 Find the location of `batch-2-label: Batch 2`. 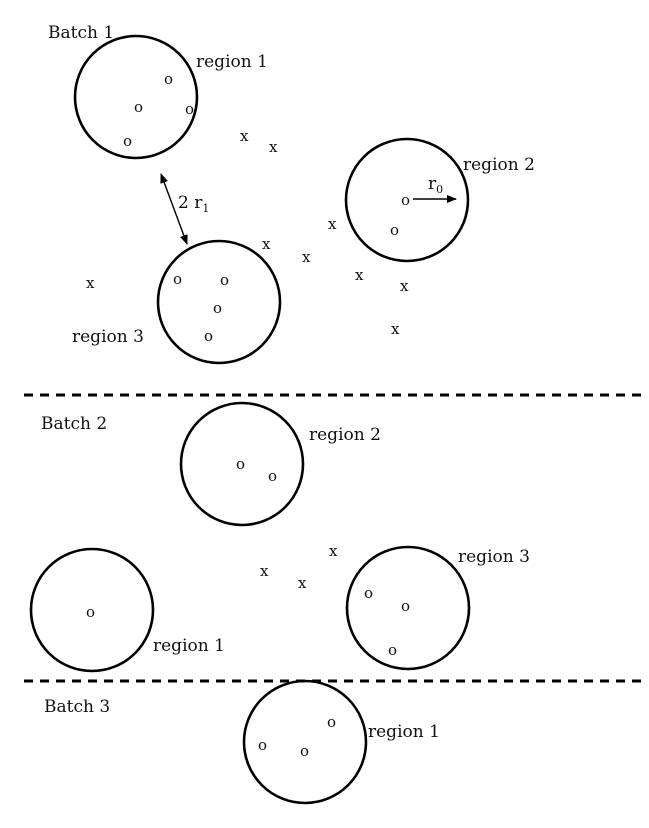

batch-2-label: Batch 2 is located at coordinates (74, 424).